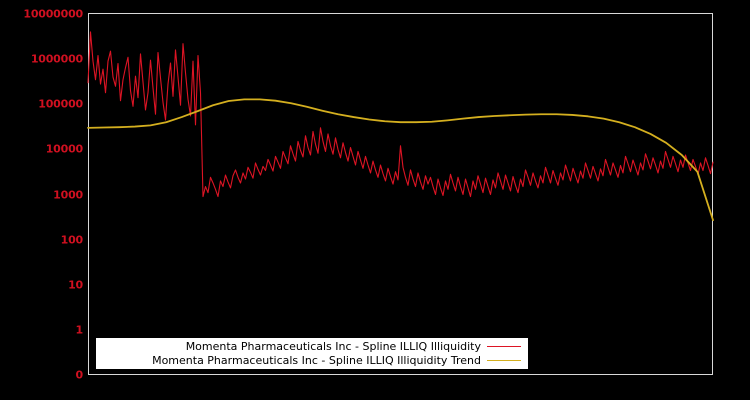  Describe the element at coordinates (68, 194) in the screenshot. I see `y-tick-label: 1000` at that location.